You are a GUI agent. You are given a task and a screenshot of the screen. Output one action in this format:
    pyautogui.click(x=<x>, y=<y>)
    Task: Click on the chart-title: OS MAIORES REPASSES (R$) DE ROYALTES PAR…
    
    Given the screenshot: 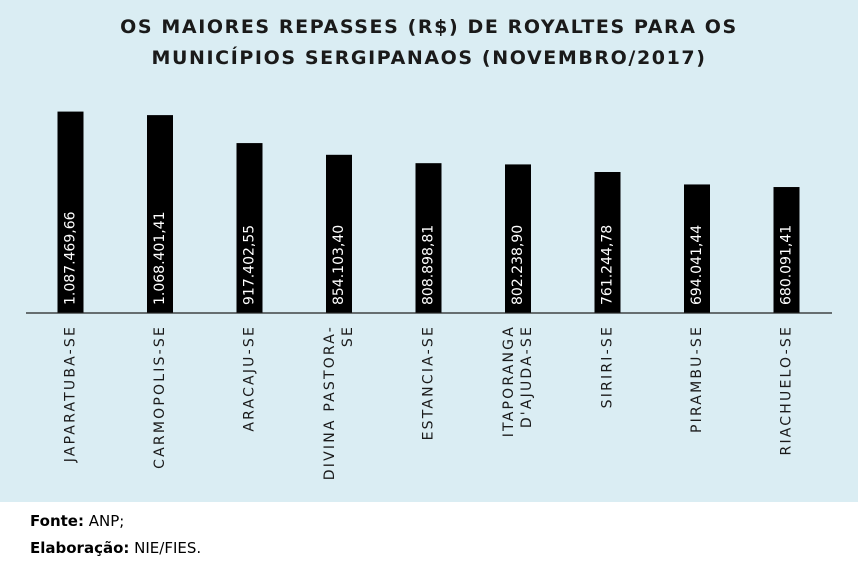 What is the action you would take?
    pyautogui.click(x=429, y=43)
    